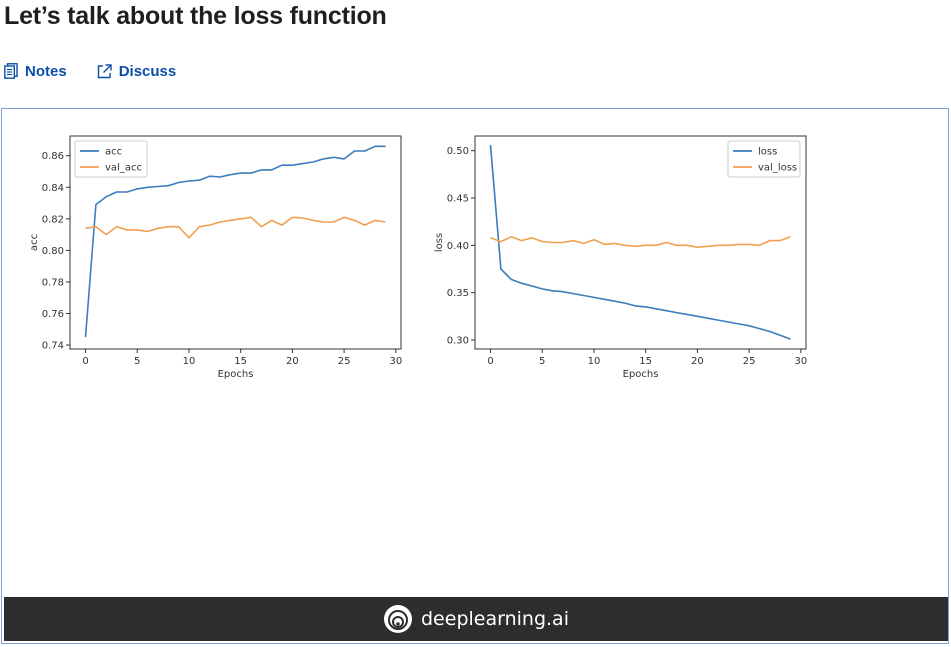 The image size is (951, 647). I want to click on external-link-icon, so click(104, 70).